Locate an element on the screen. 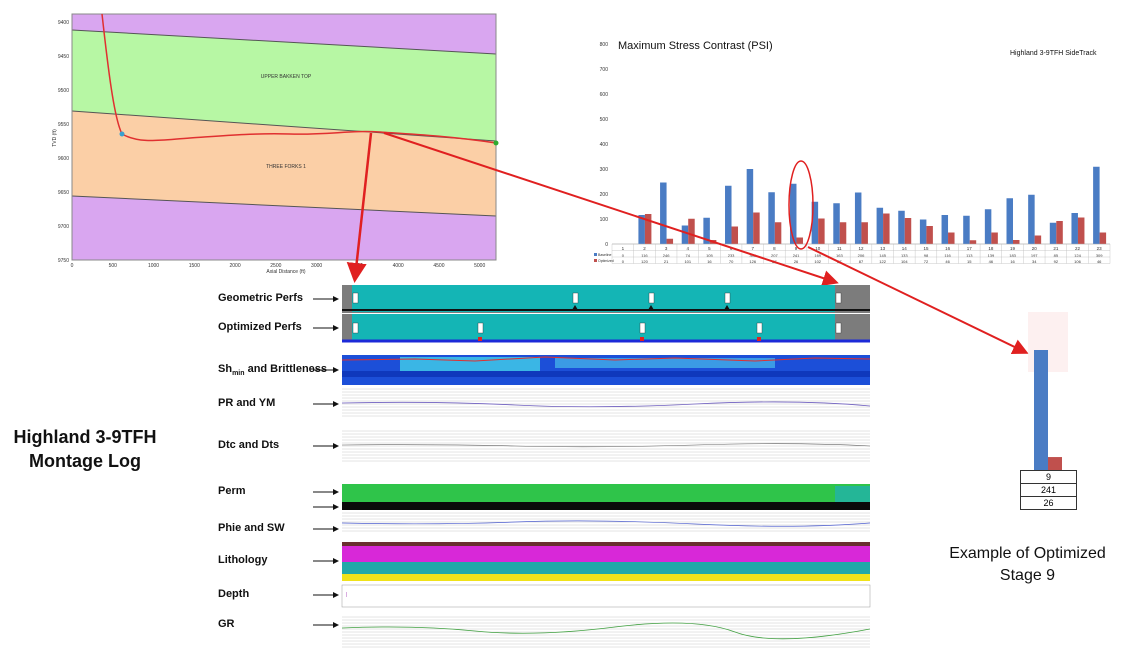 The height and width of the screenshot is (656, 1129). perm-track is located at coordinates (606, 497).